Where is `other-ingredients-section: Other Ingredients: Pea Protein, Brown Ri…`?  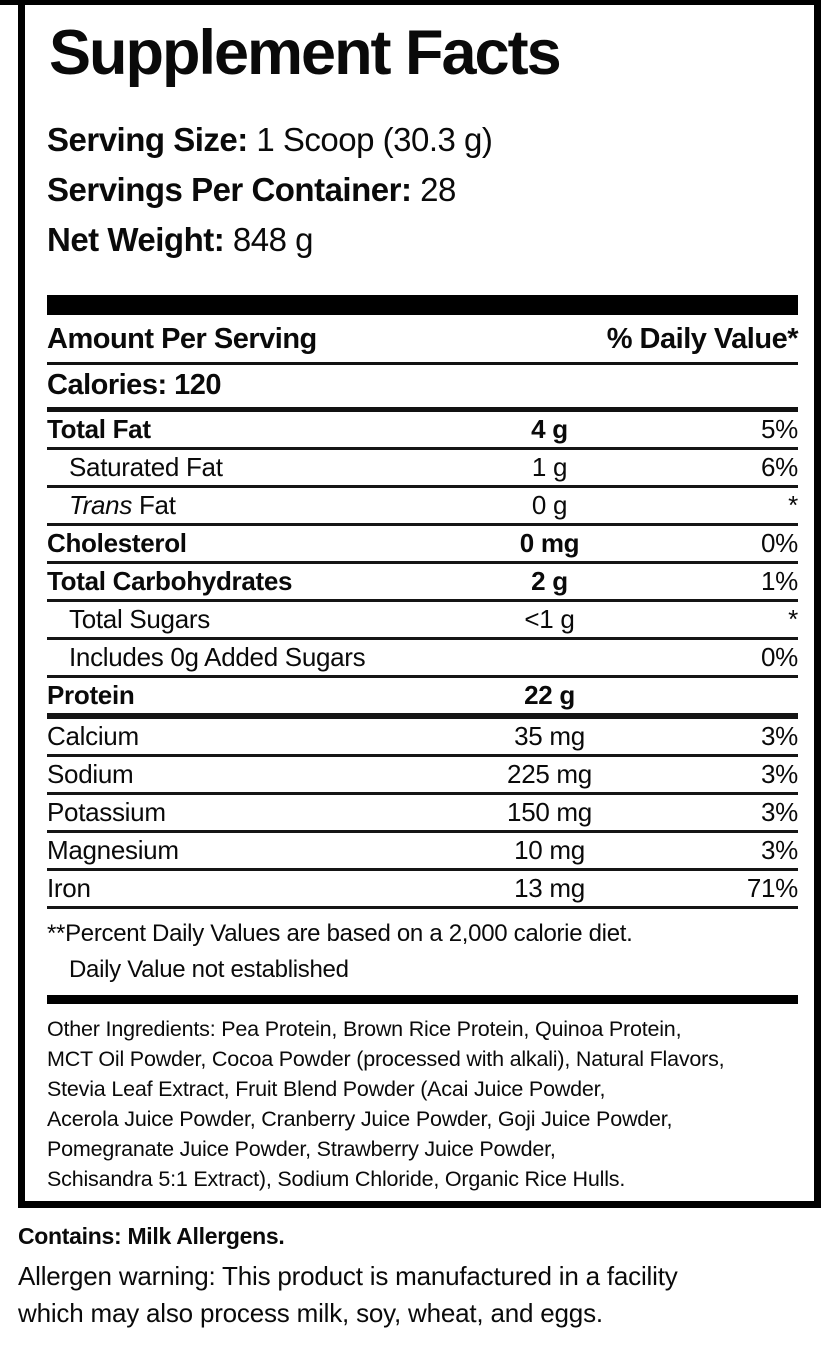
other-ingredients-section: Other Ingredients: Pea Protein, Brown Ri… is located at coordinates (422, 1104).